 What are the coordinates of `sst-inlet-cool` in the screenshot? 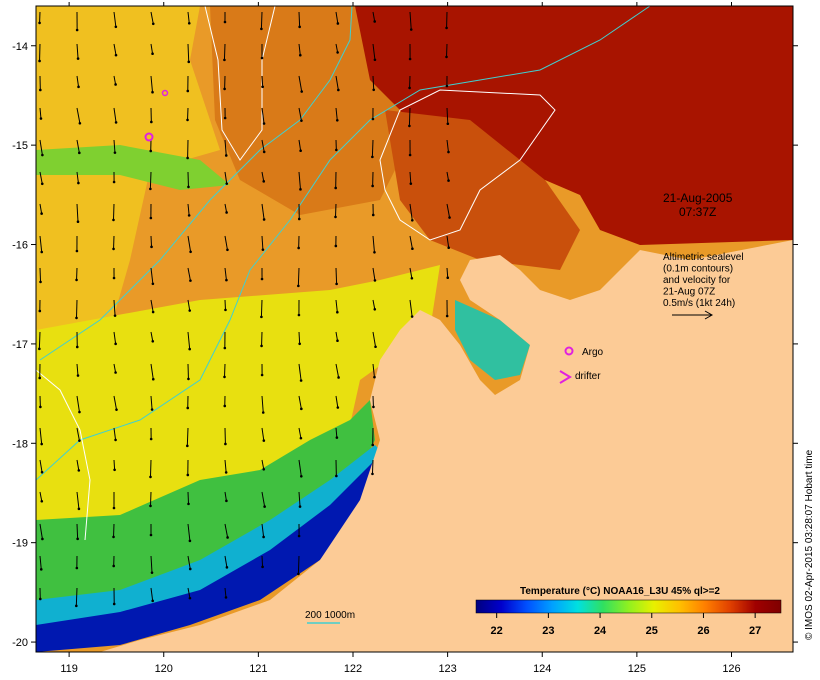 It's located at (492, 340).